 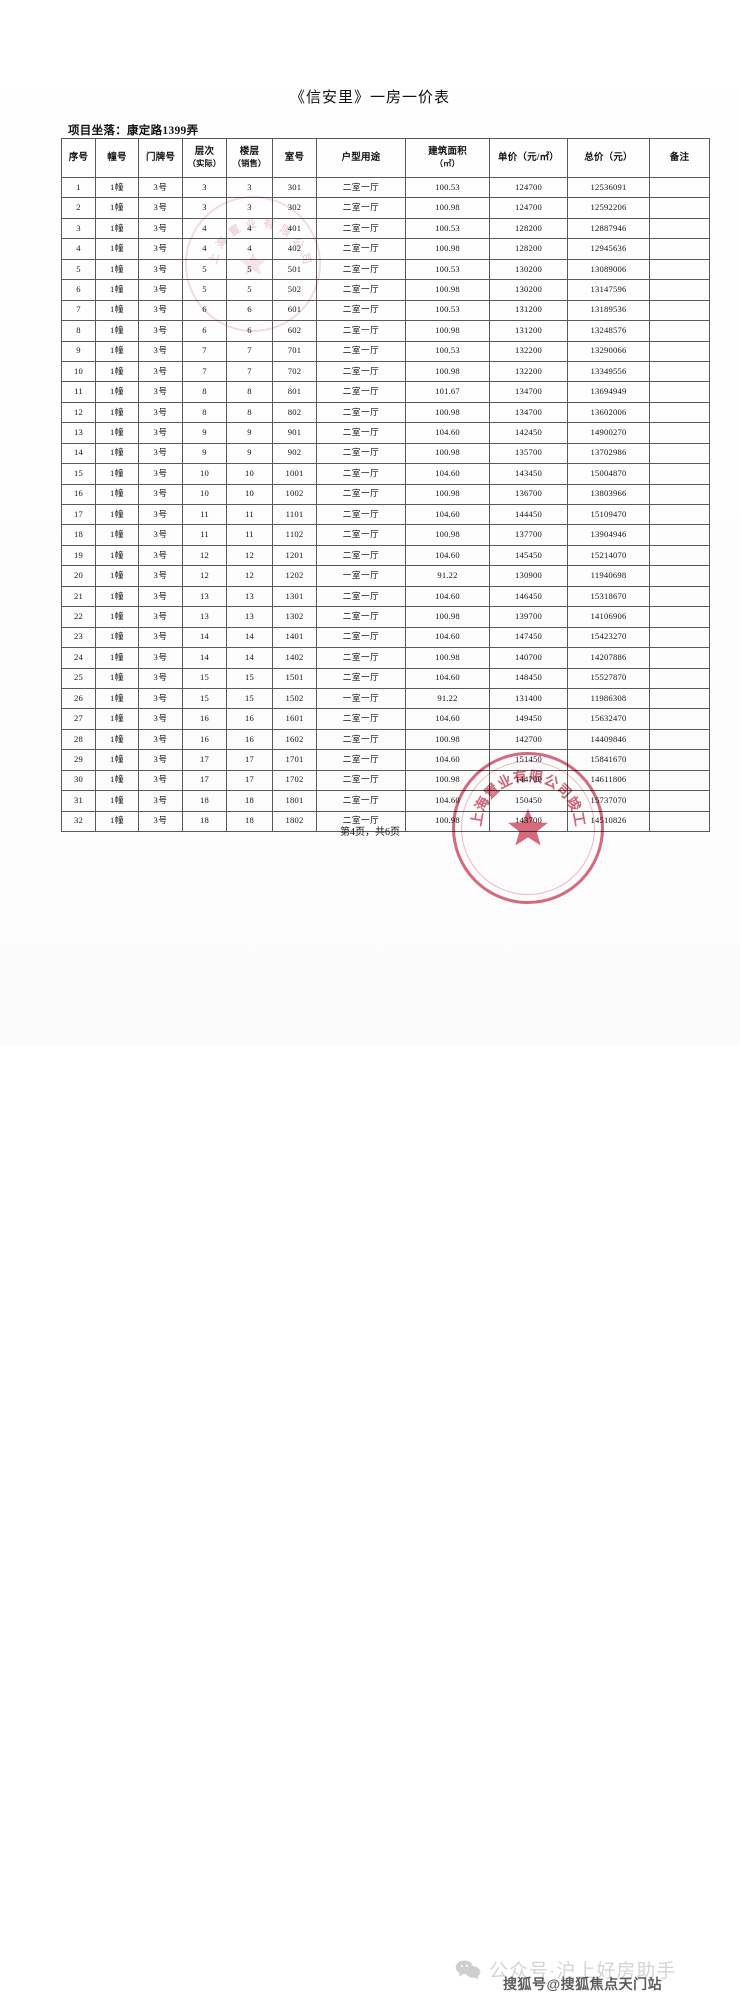 I want to click on cell-seq: 12, so click(x=78, y=412).